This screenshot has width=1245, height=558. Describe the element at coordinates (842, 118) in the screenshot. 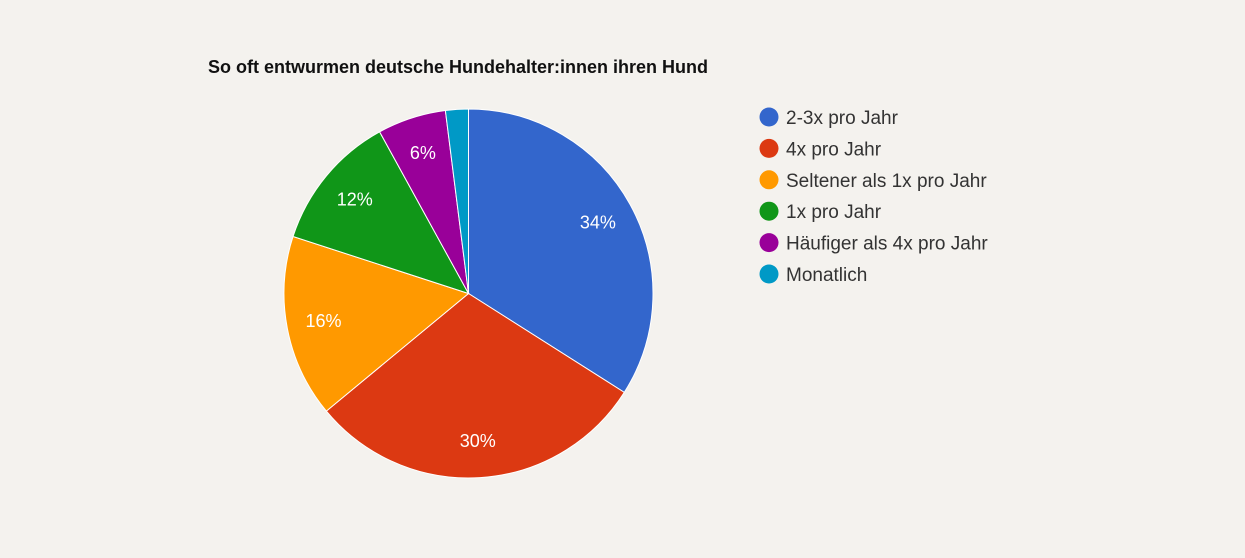

I see `legend-label: 2-3x pro Jahr` at that location.